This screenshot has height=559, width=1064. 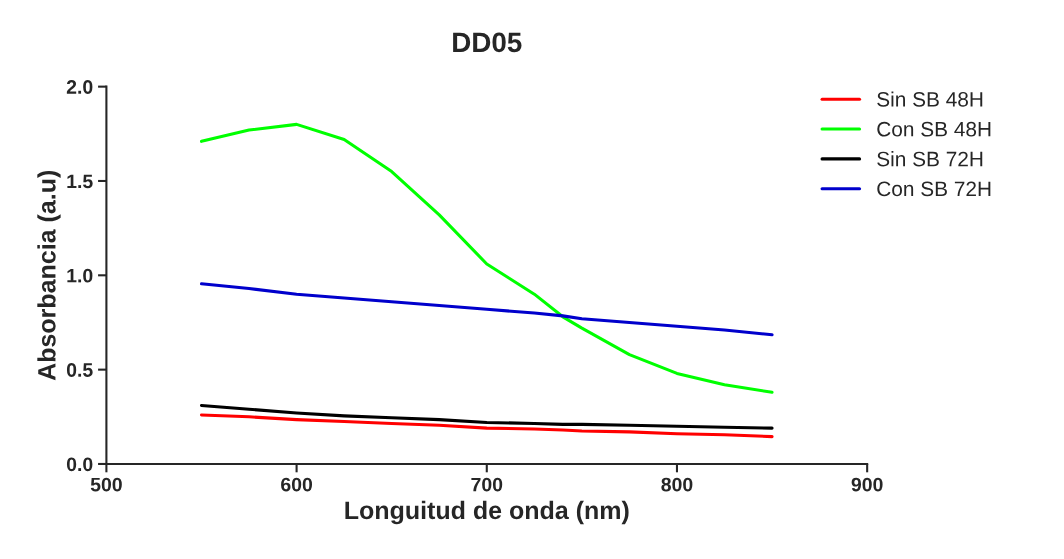 I want to click on legend-label: Sin SB 48H, so click(x=930, y=99).